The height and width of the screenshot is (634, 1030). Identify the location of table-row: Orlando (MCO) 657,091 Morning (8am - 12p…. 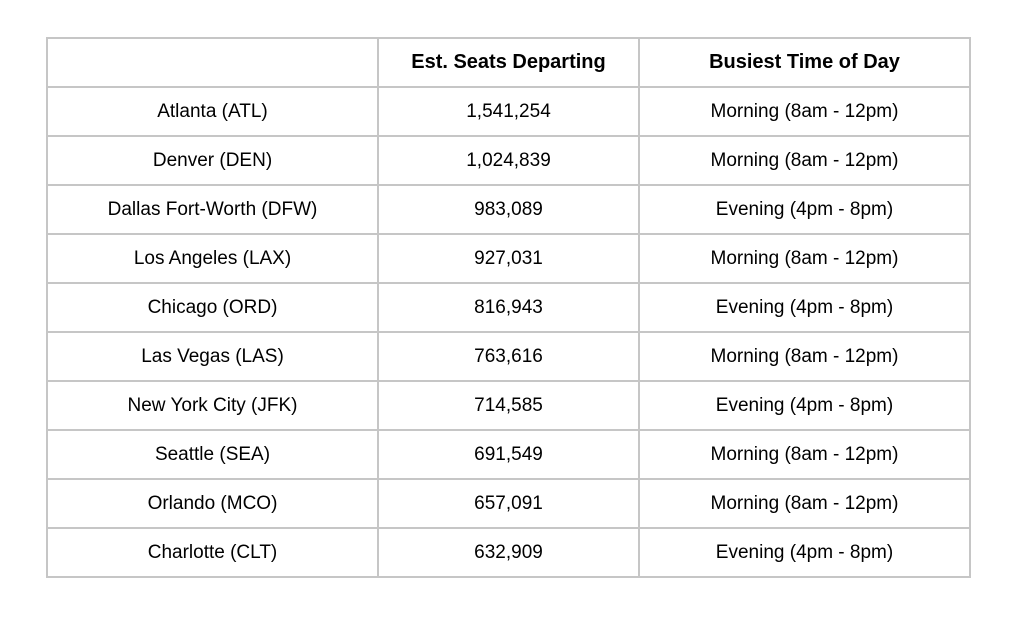
(508, 503).